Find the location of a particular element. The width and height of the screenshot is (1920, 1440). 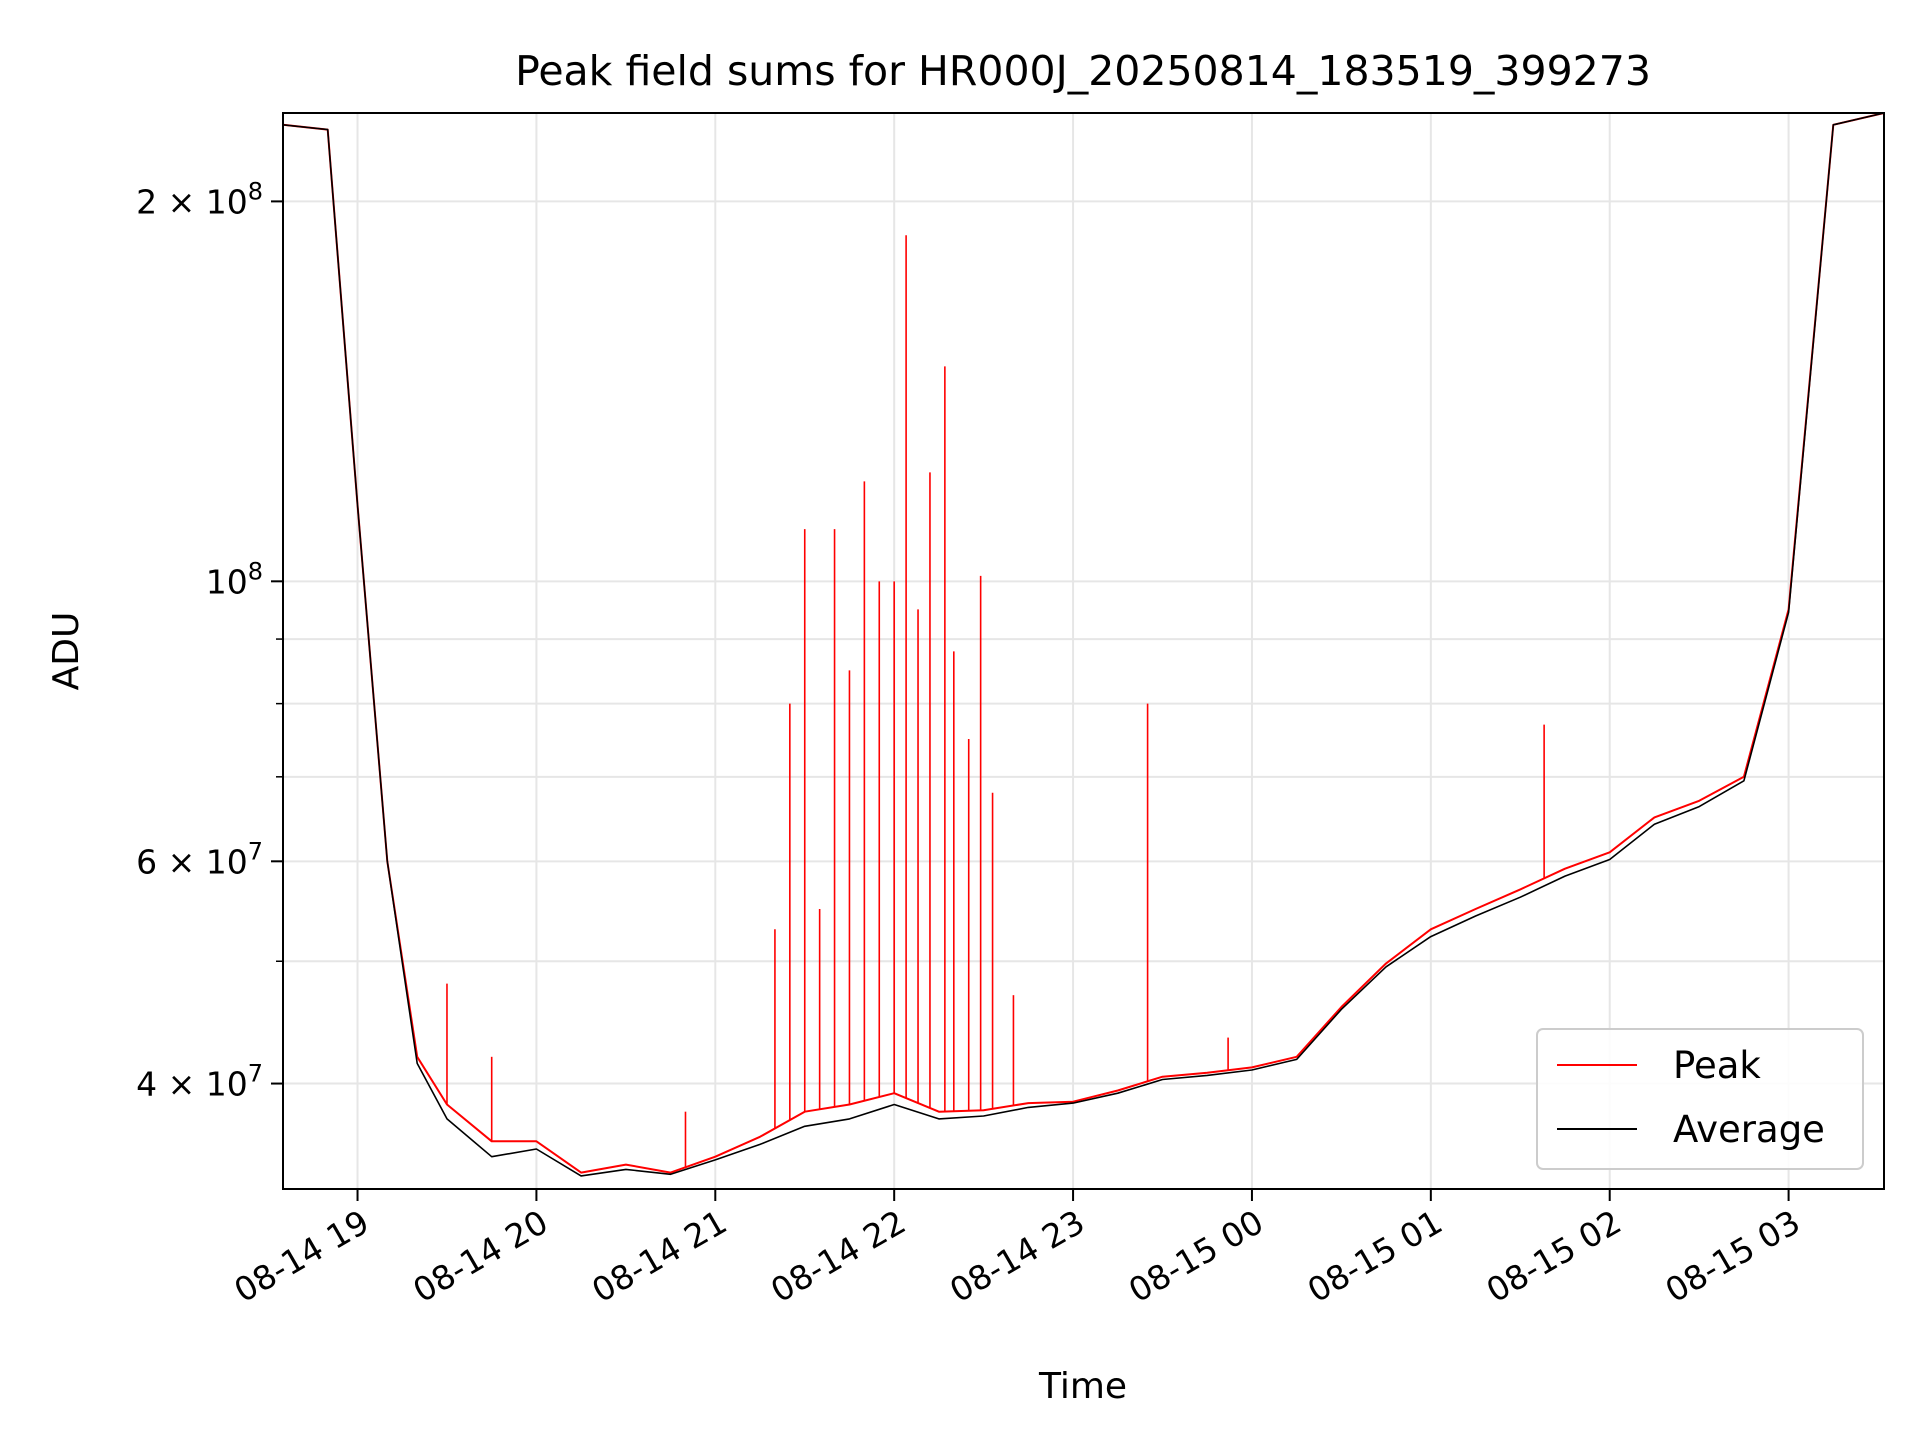

y-tick-label: 4 × 107 is located at coordinates (199, 1082).